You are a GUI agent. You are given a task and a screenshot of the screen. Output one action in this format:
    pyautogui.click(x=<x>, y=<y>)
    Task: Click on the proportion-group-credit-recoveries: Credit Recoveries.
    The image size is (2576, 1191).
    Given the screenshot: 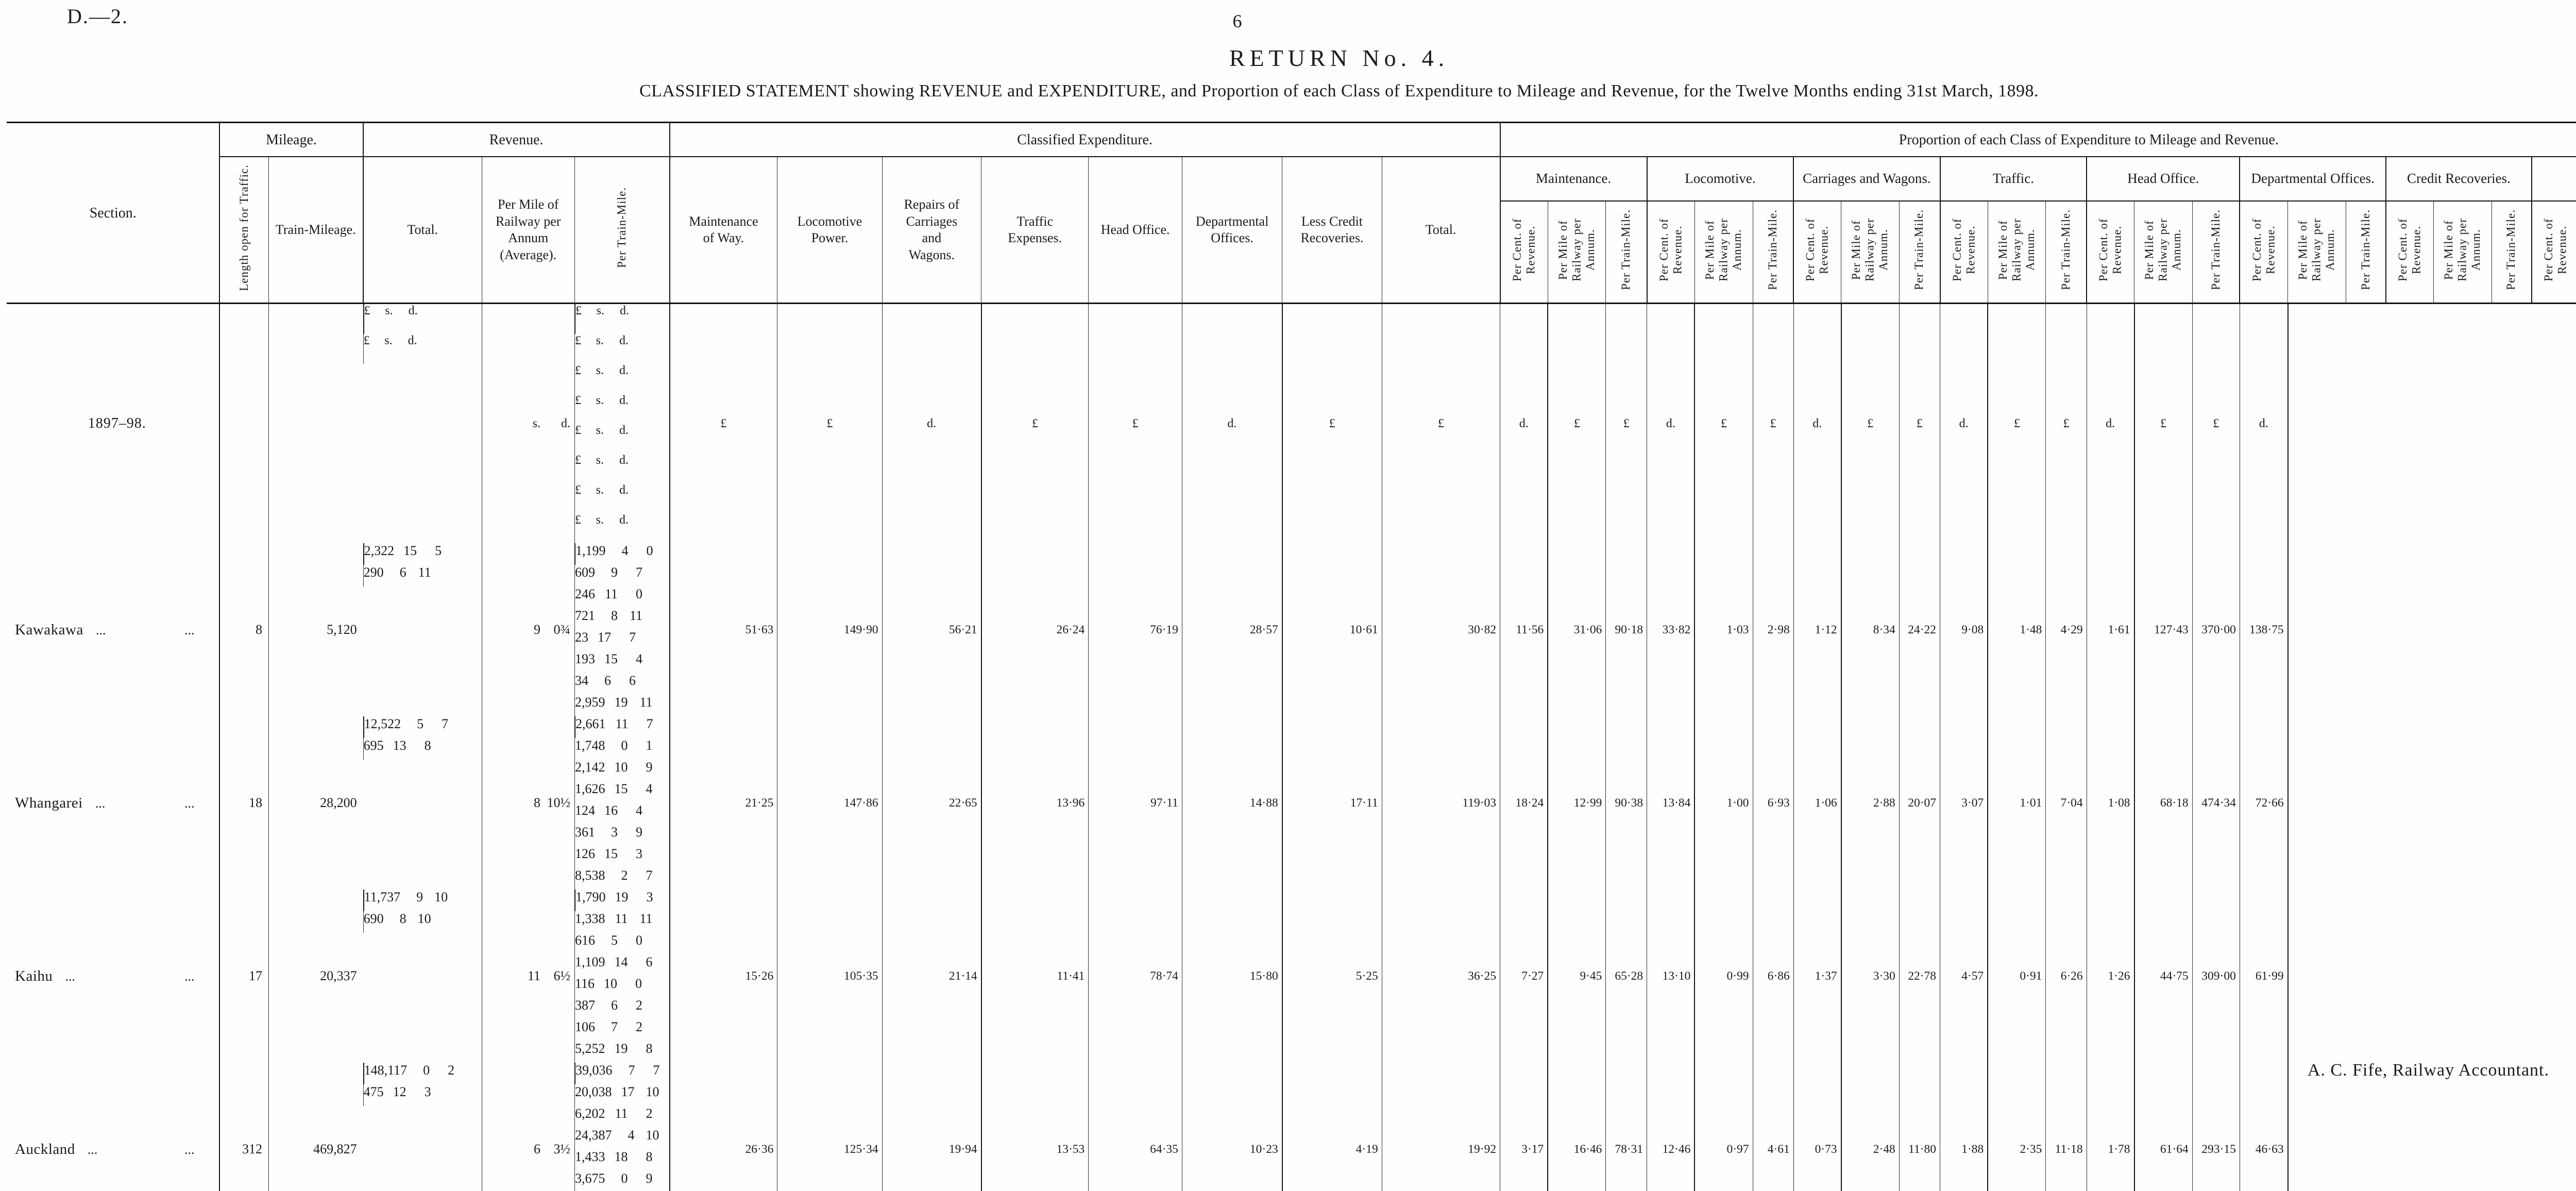 What is the action you would take?
    pyautogui.click(x=2458, y=179)
    